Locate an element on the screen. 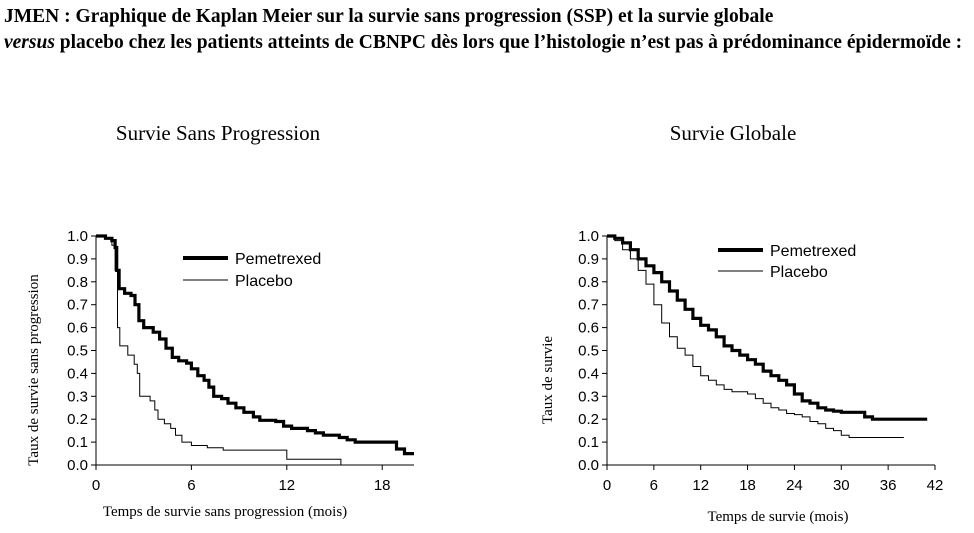  pfs-y-tick-label: 0.0 is located at coordinates (77, 465).